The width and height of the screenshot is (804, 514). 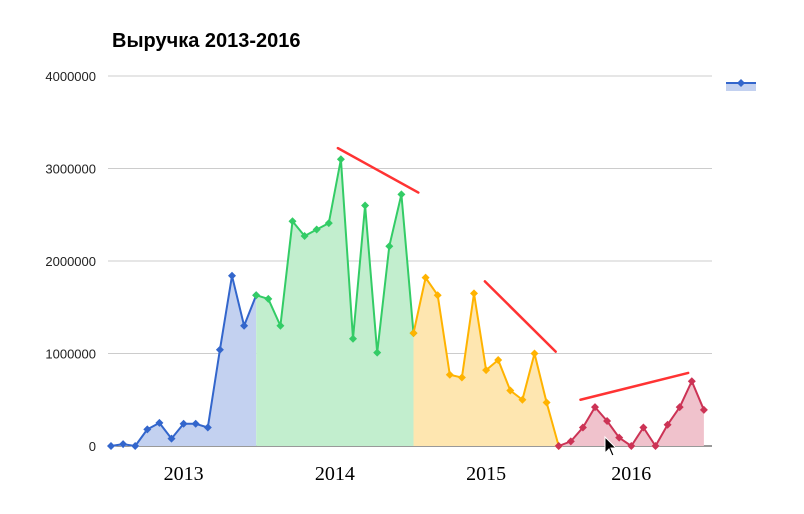 What do you see at coordinates (70, 261) in the screenshot?
I see `y-tick-label: 2000000` at bounding box center [70, 261].